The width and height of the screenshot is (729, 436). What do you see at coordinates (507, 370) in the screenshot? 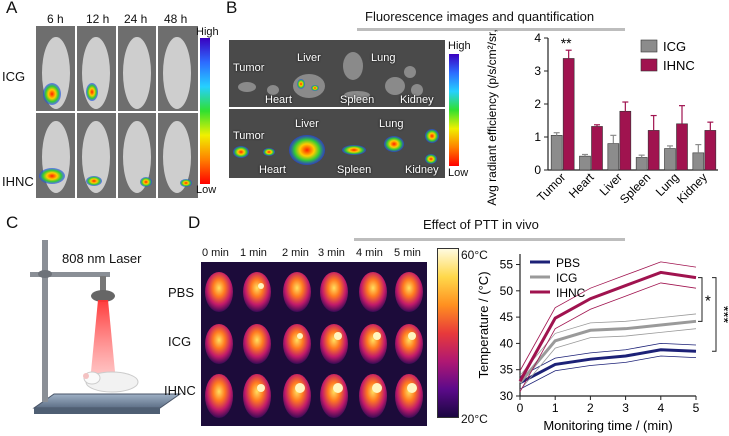
I see `line-y-tick-label: 35` at bounding box center [507, 370].